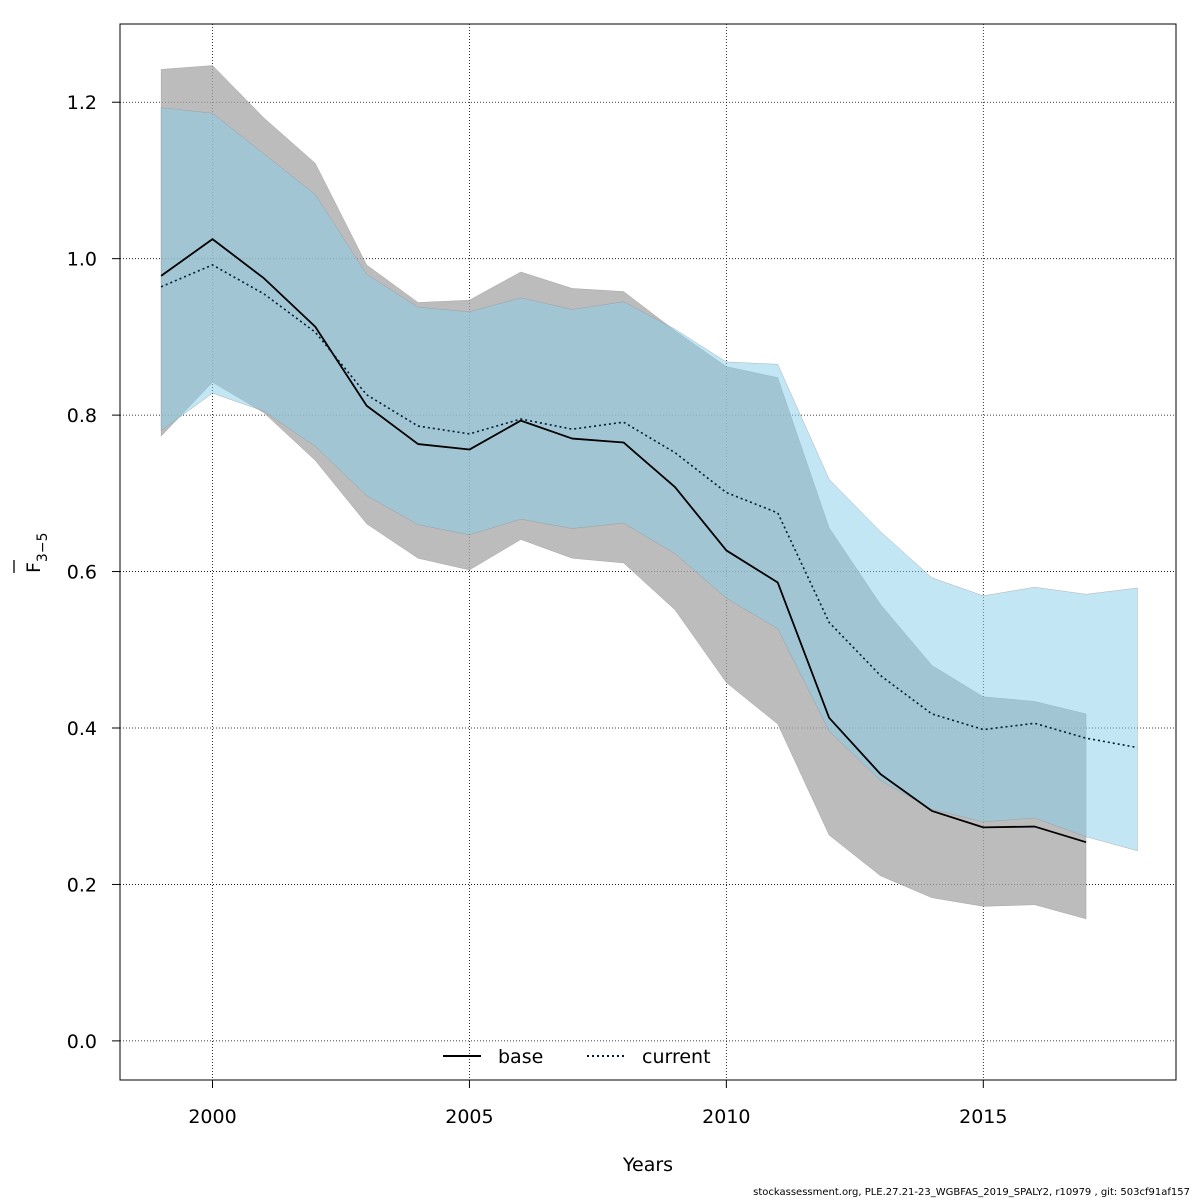  Describe the element at coordinates (82, 885) in the screenshot. I see `y-tick-label-1: 0.2` at that location.